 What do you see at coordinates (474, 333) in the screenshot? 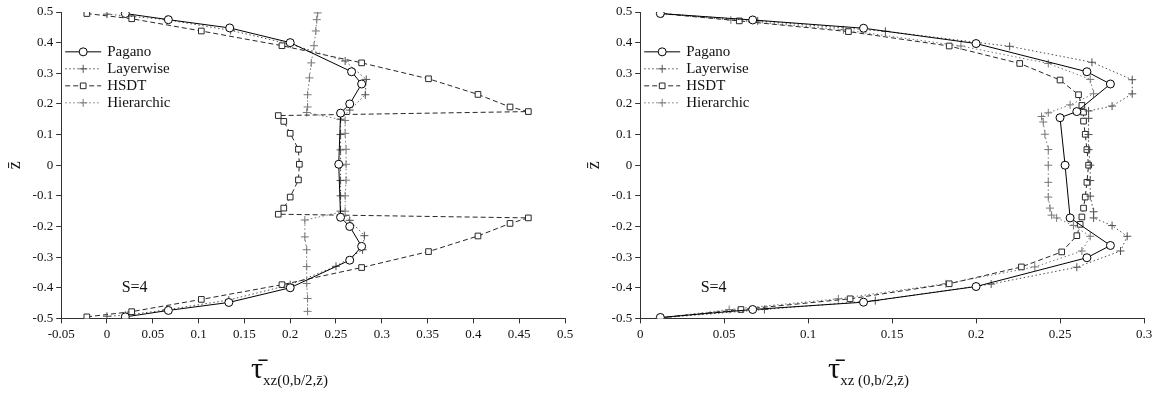
I see `x-tick-label: 0.4` at bounding box center [474, 333].